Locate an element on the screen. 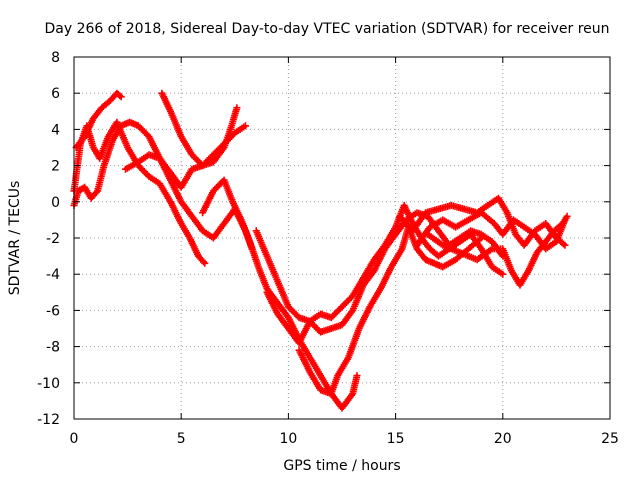 The image size is (640, 480). y-tick-labels: 8 6 4 2 0 -2 -4 -6 -8 -10 -12 is located at coordinates (48, 239).